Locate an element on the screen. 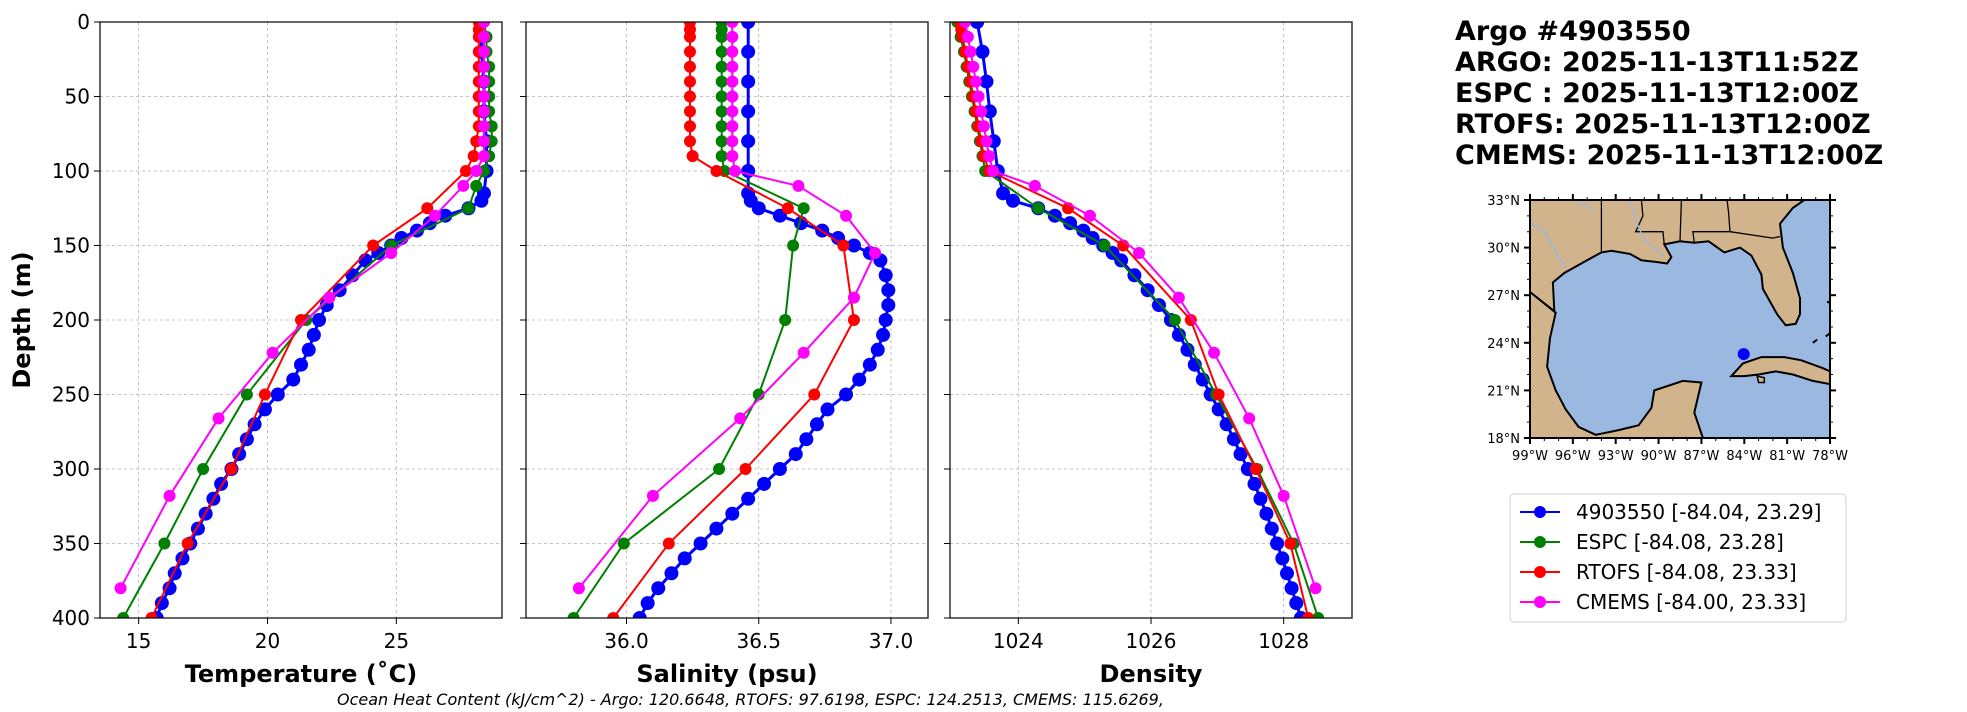  legend-box is located at coordinates (1678, 558).